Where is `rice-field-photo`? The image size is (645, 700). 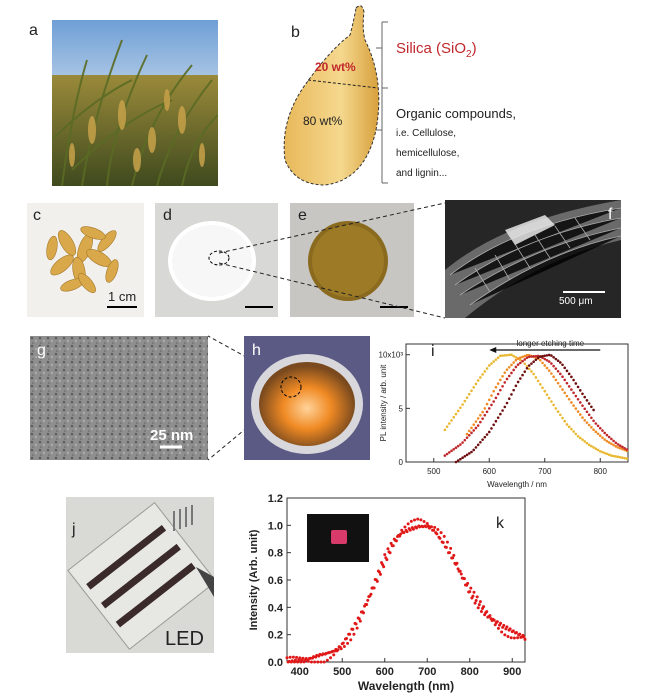
rice-field-photo is located at coordinates (135, 103).